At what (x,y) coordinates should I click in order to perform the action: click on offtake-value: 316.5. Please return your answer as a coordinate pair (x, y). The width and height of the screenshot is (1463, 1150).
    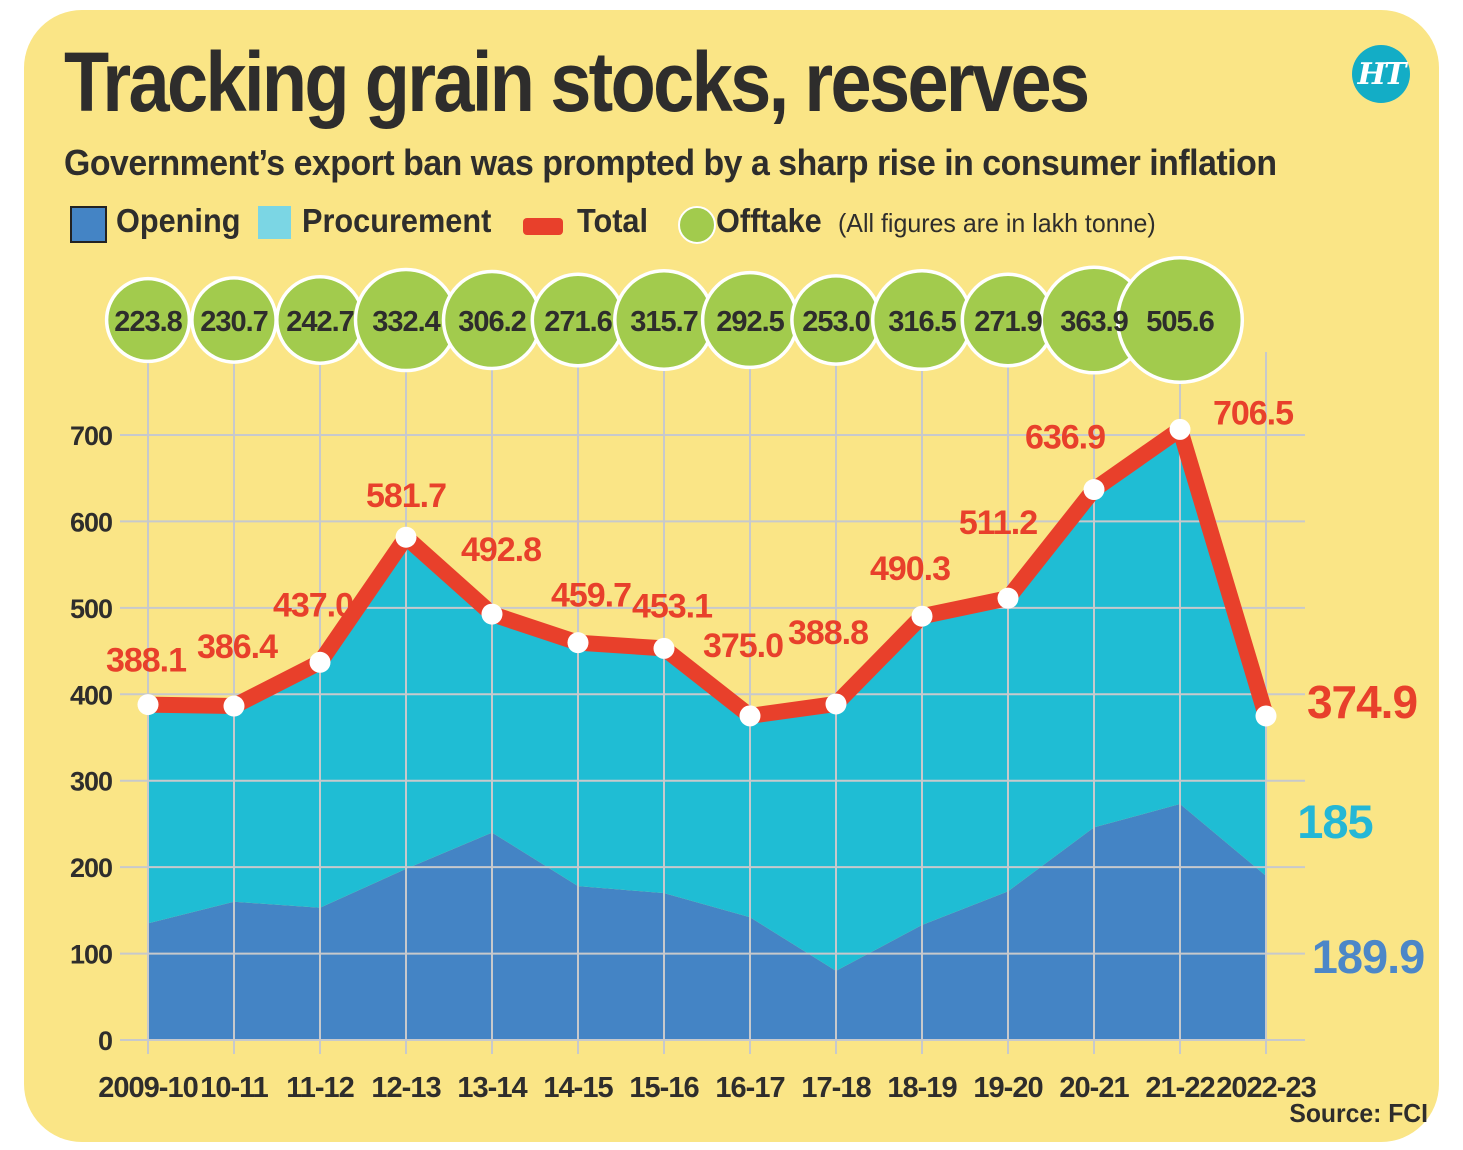
    Looking at the image, I should click on (922, 322).